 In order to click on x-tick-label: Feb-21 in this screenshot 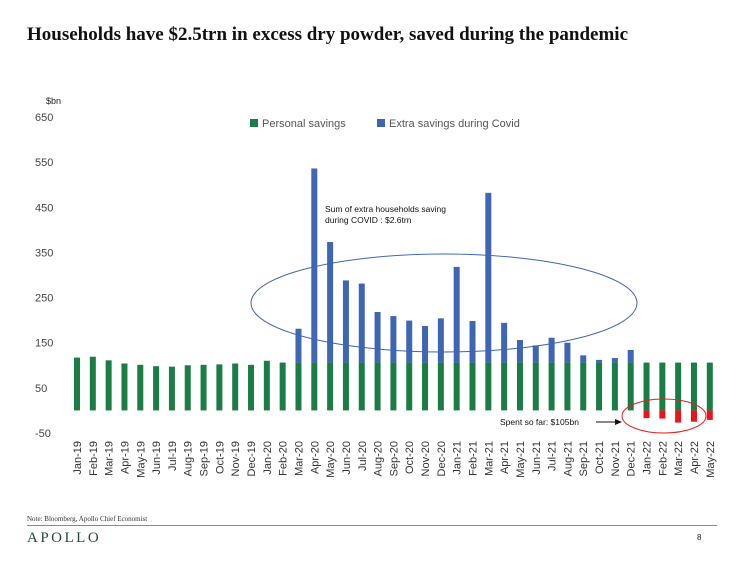, I will do `click(474, 458)`.